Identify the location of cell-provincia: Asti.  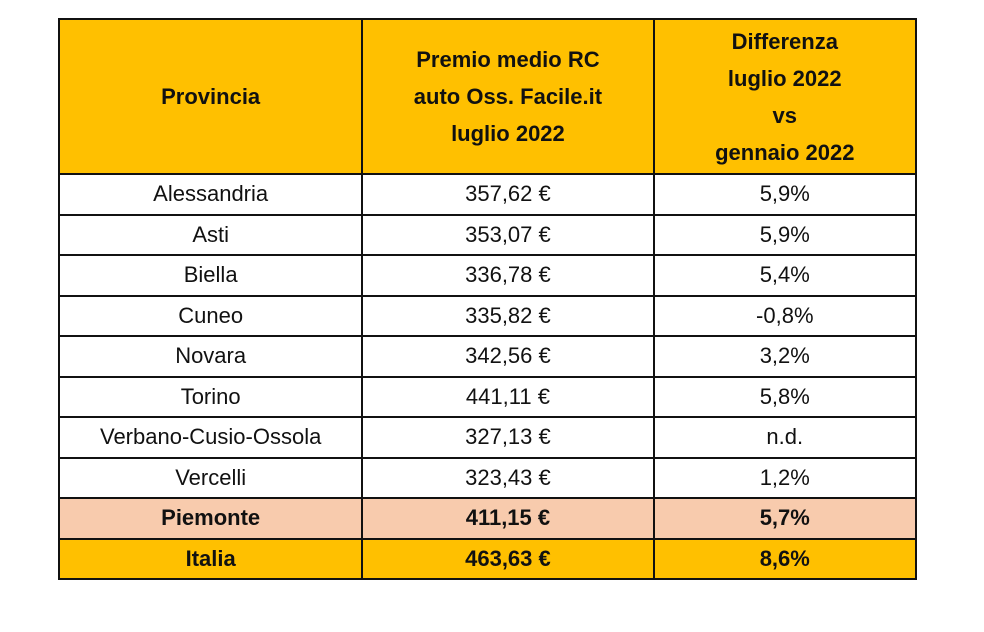
(210, 234).